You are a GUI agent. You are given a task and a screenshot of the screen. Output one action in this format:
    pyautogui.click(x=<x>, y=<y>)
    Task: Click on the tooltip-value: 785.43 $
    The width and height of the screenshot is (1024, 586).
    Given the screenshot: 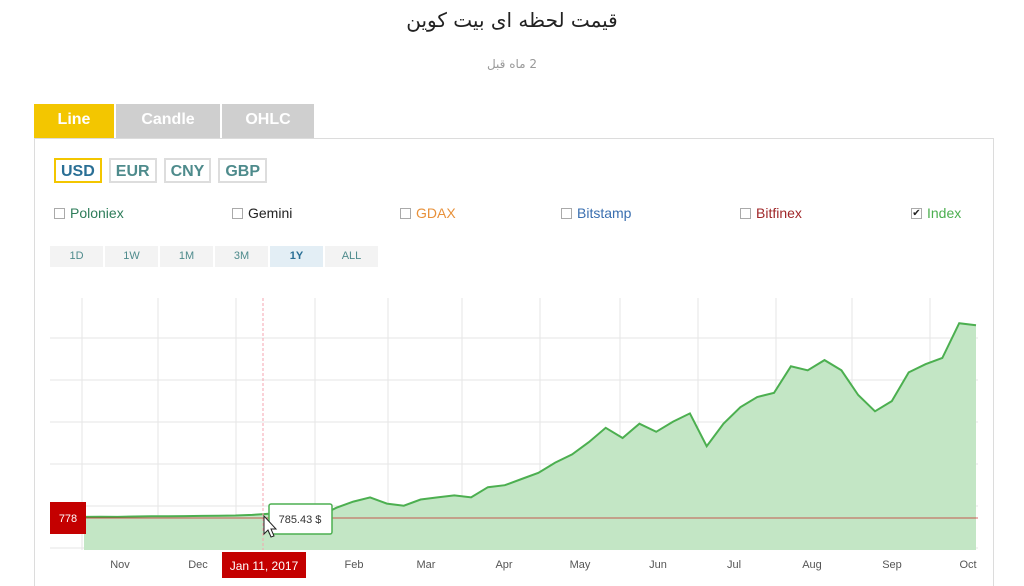 What is the action you would take?
    pyautogui.click(x=300, y=520)
    